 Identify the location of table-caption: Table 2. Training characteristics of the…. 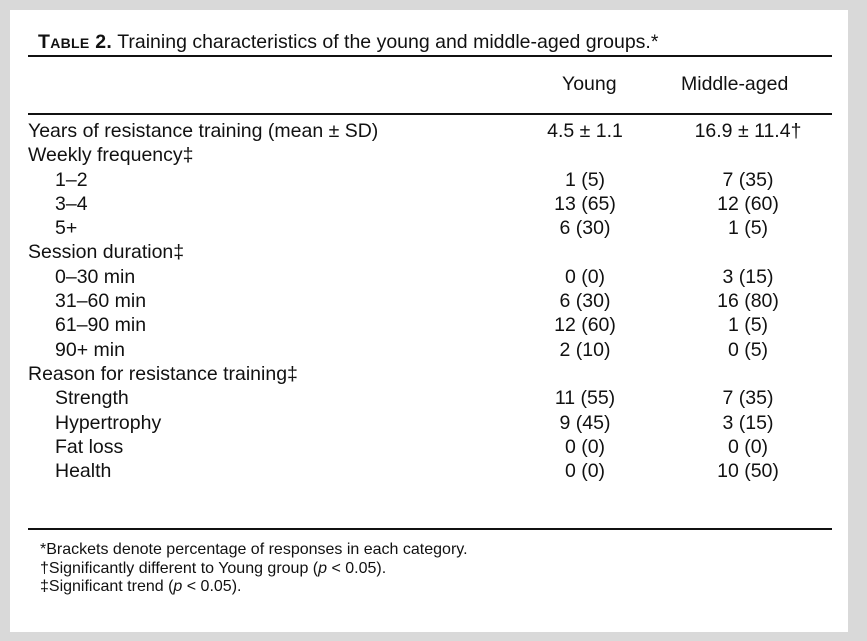
(348, 42).